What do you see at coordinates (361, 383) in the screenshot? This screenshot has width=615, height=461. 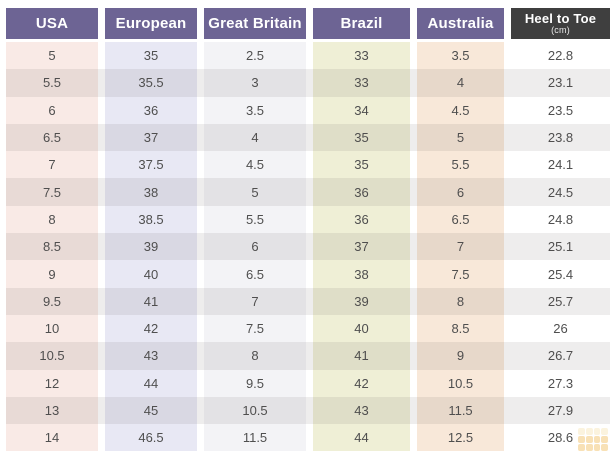 I see `table-cell: 42` at bounding box center [361, 383].